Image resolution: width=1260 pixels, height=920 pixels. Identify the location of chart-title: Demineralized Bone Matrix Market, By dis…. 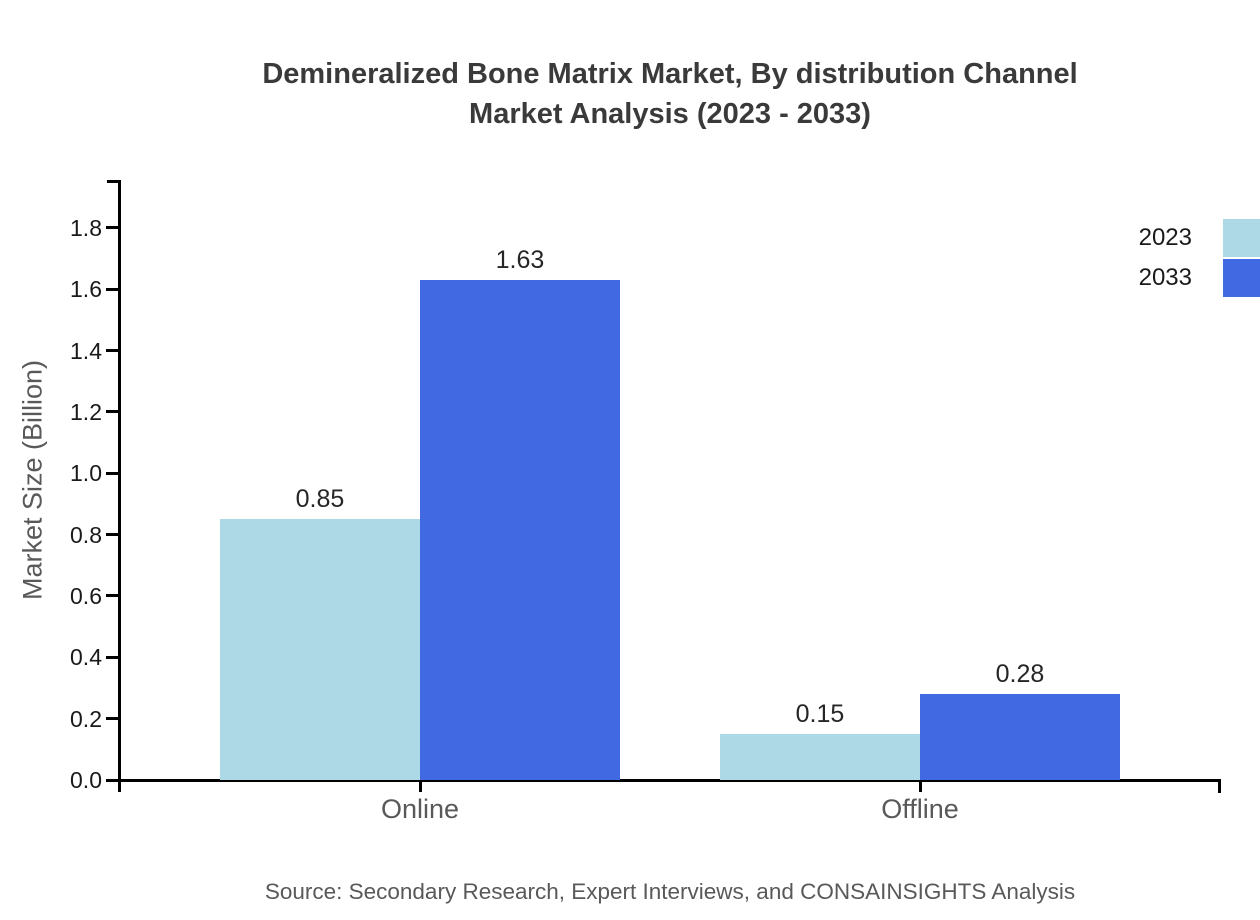
(670, 94).